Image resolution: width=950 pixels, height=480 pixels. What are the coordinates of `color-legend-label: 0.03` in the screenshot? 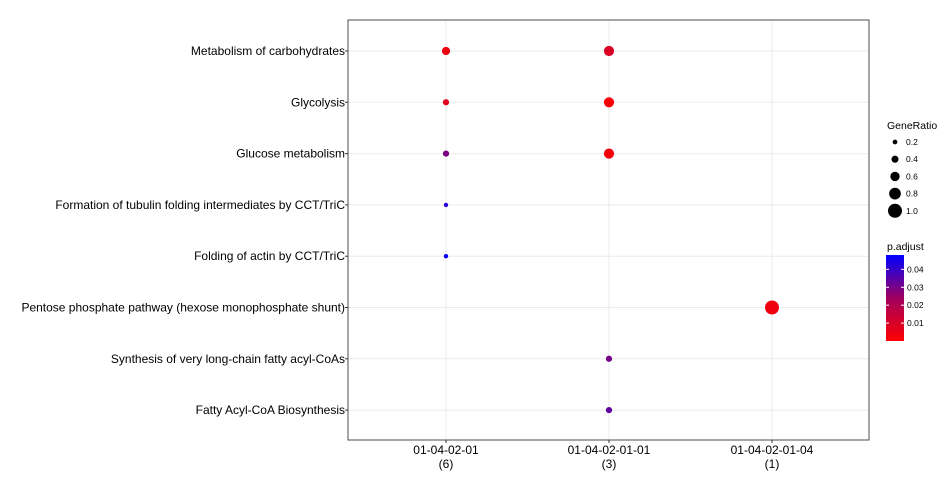 It's located at (915, 287).